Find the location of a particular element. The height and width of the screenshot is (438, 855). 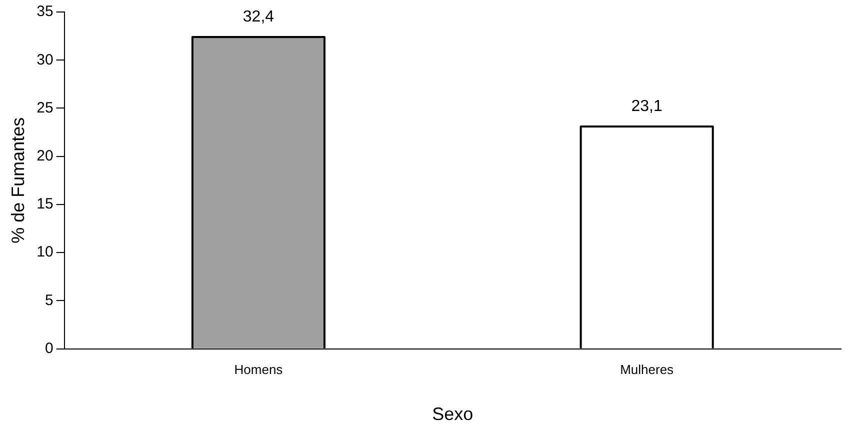

x-tick-label: Mulheres is located at coordinates (647, 370).